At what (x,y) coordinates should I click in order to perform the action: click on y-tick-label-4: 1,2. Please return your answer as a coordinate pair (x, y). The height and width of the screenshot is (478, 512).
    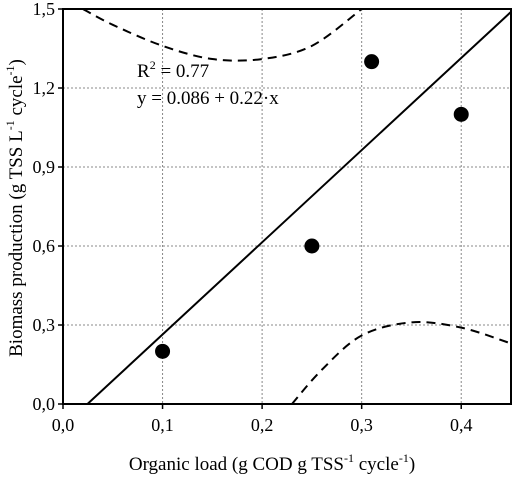
    Looking at the image, I should click on (44, 88).